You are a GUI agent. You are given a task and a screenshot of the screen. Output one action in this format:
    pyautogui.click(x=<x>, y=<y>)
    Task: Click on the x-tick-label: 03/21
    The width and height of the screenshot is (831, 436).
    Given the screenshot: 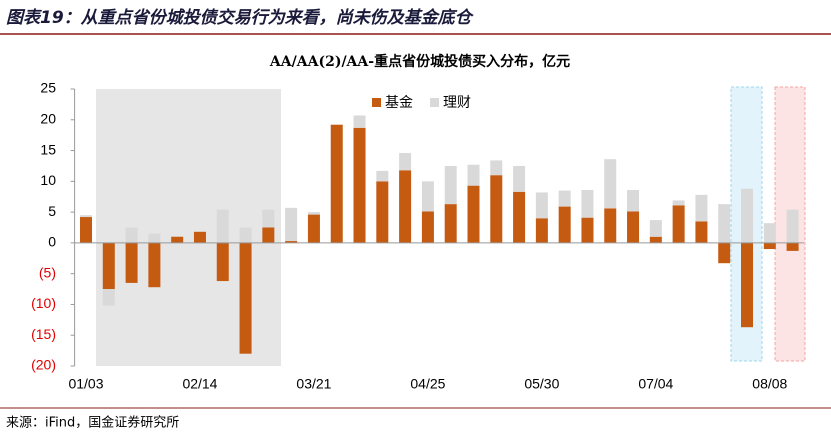 What is the action you would take?
    pyautogui.click(x=313, y=384)
    